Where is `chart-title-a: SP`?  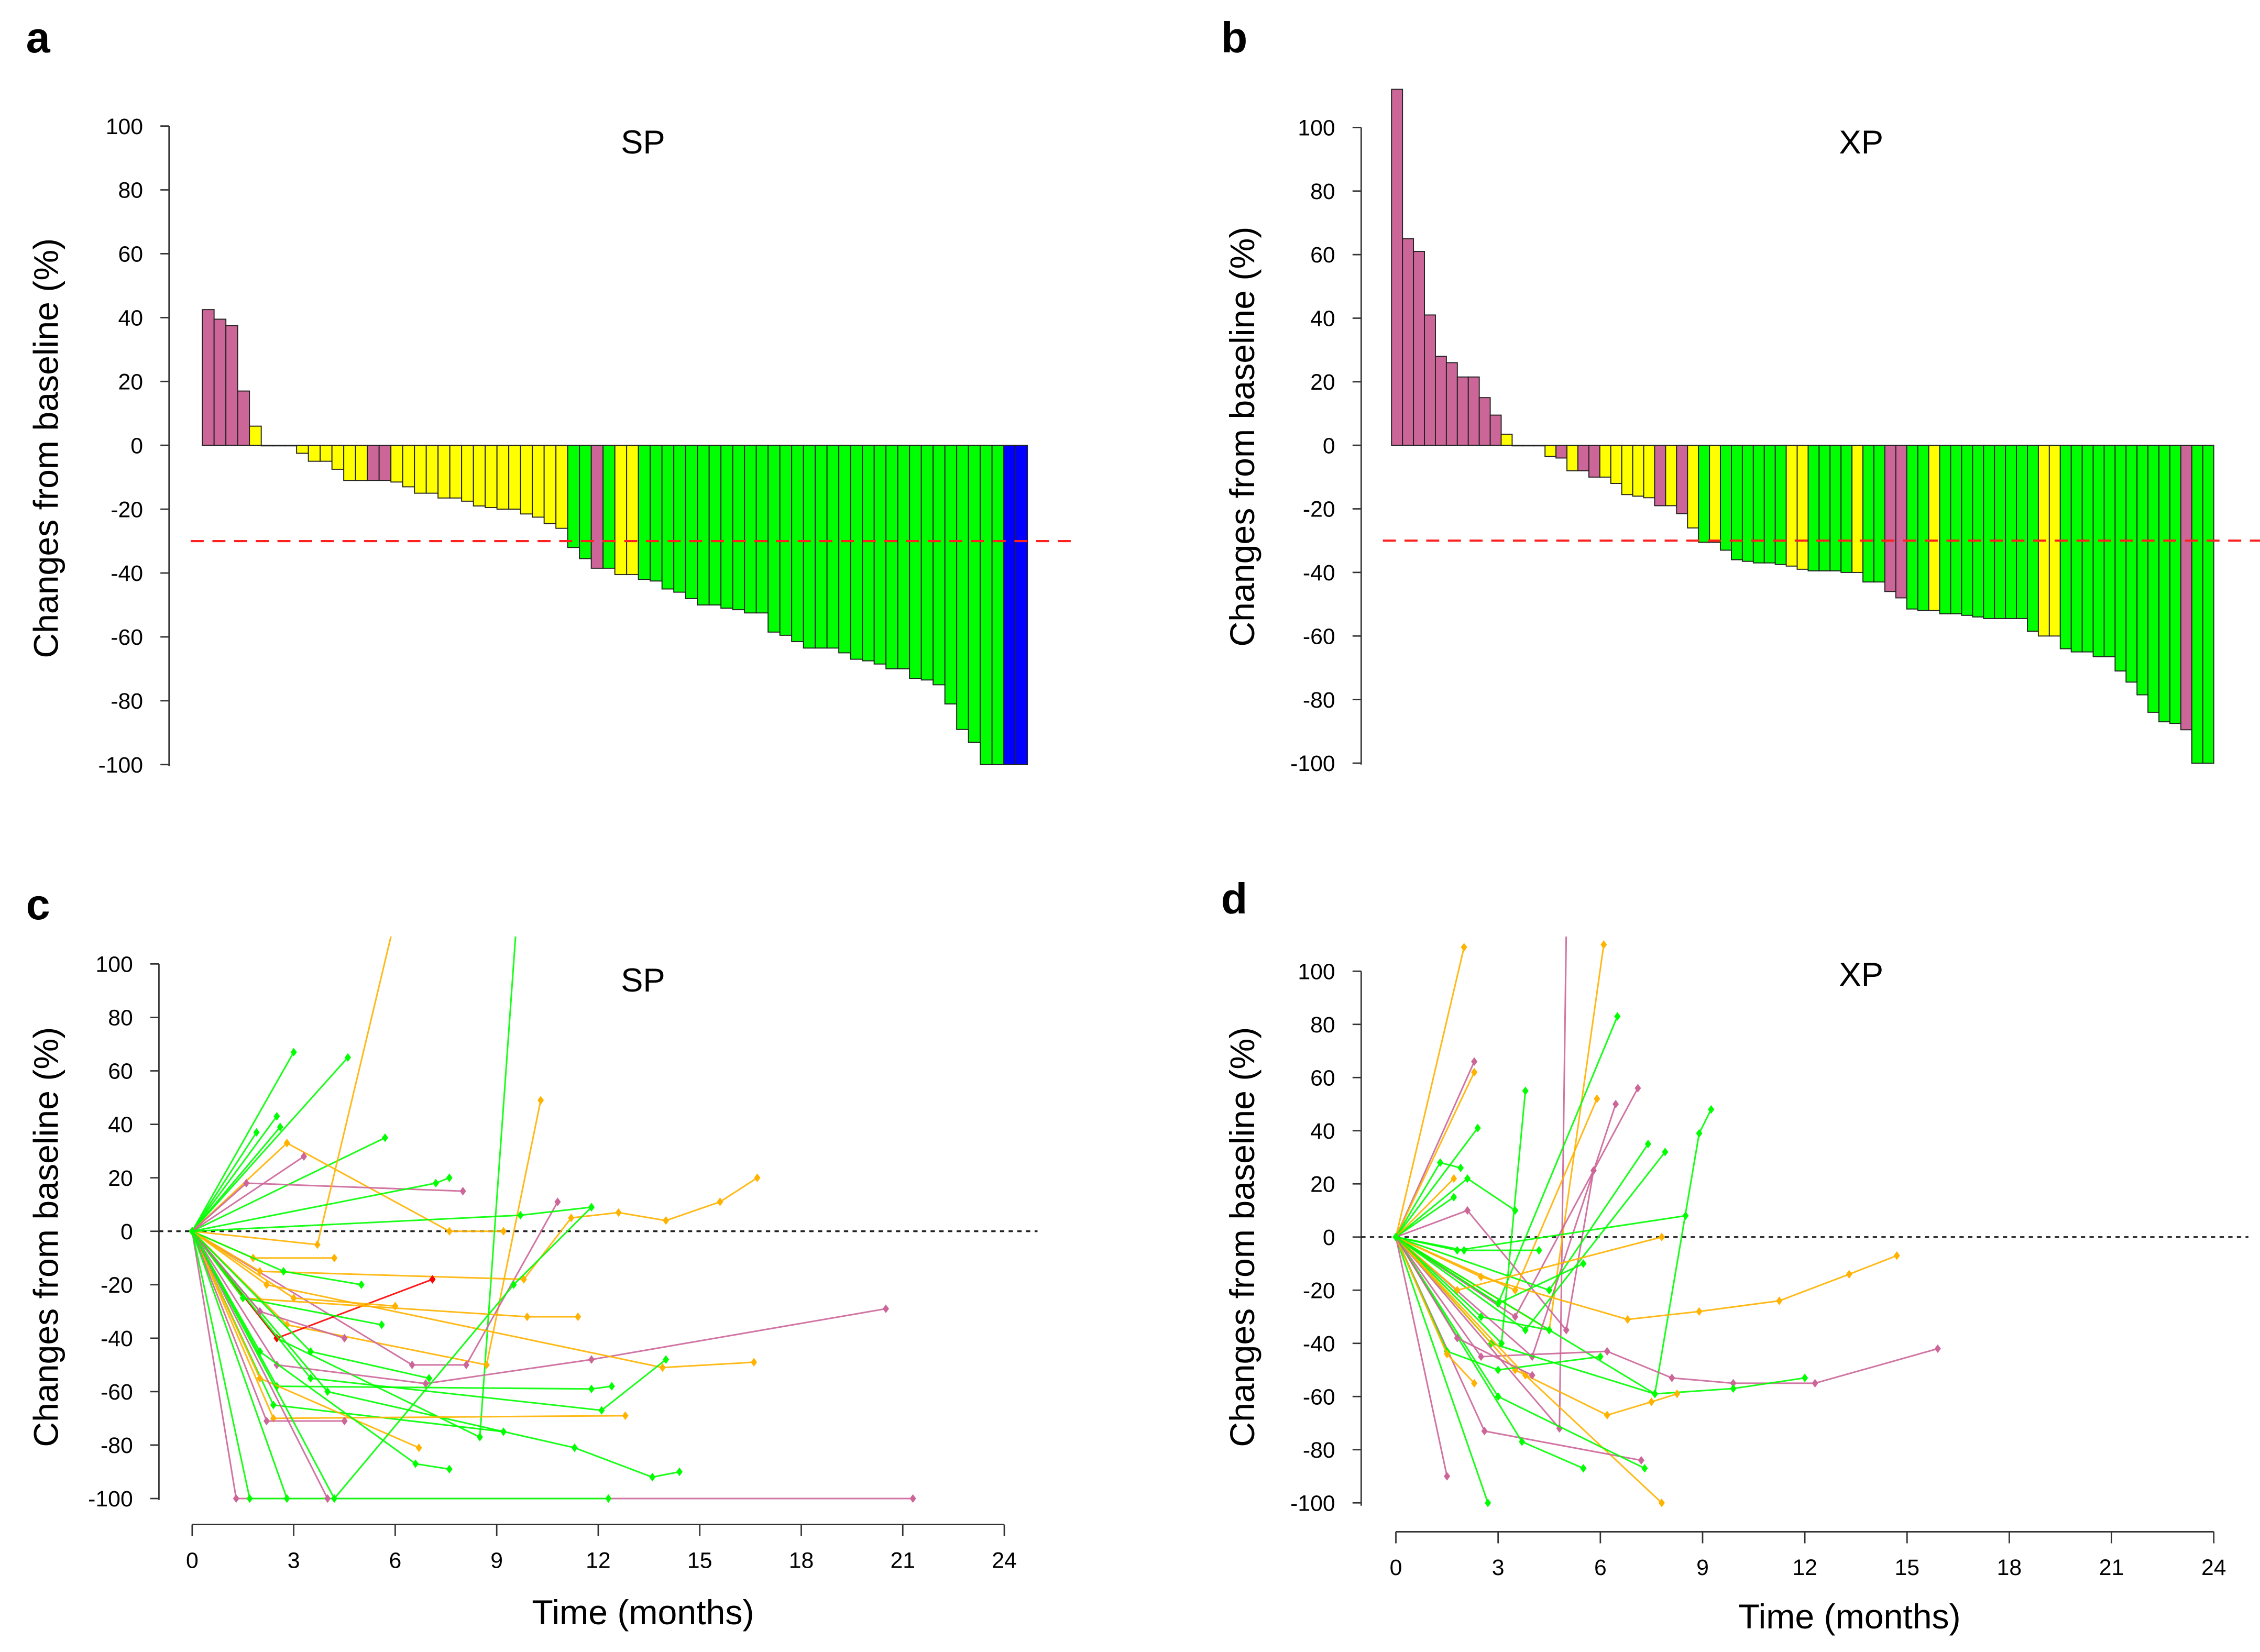 chart-title-a: SP is located at coordinates (643, 142).